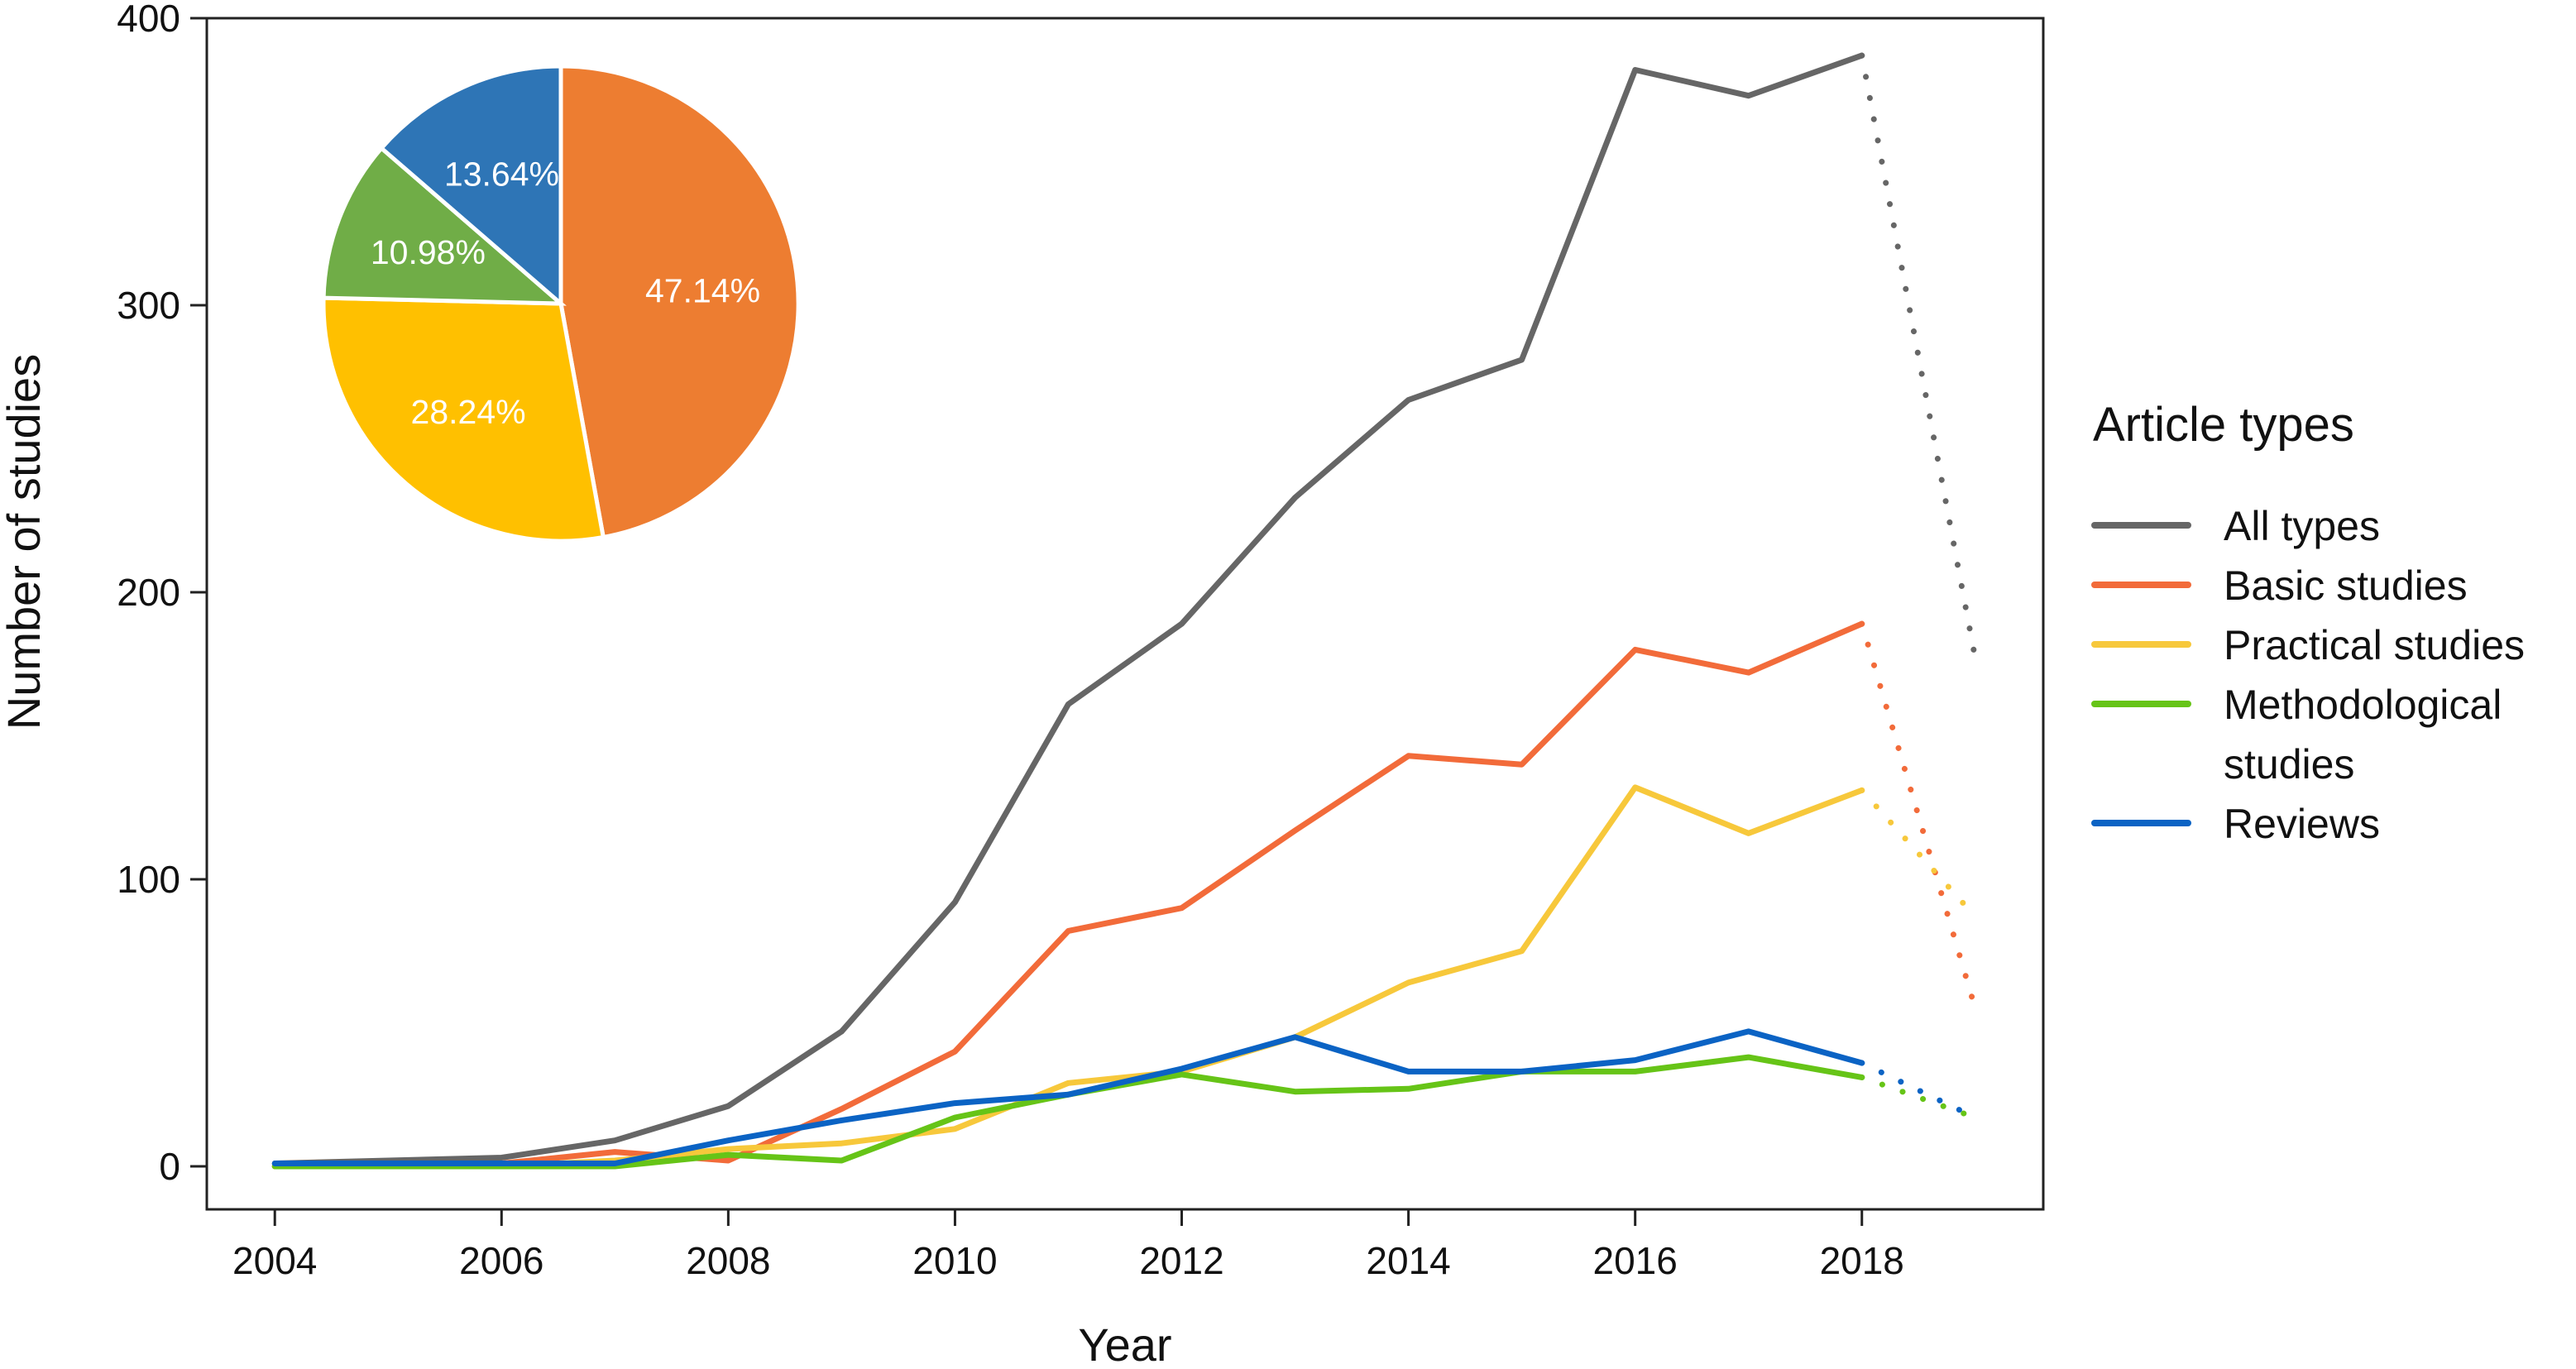 The height and width of the screenshot is (1369, 2576). What do you see at coordinates (1068, 1112) in the screenshot?
I see `series-line-methodological-studies` at bounding box center [1068, 1112].